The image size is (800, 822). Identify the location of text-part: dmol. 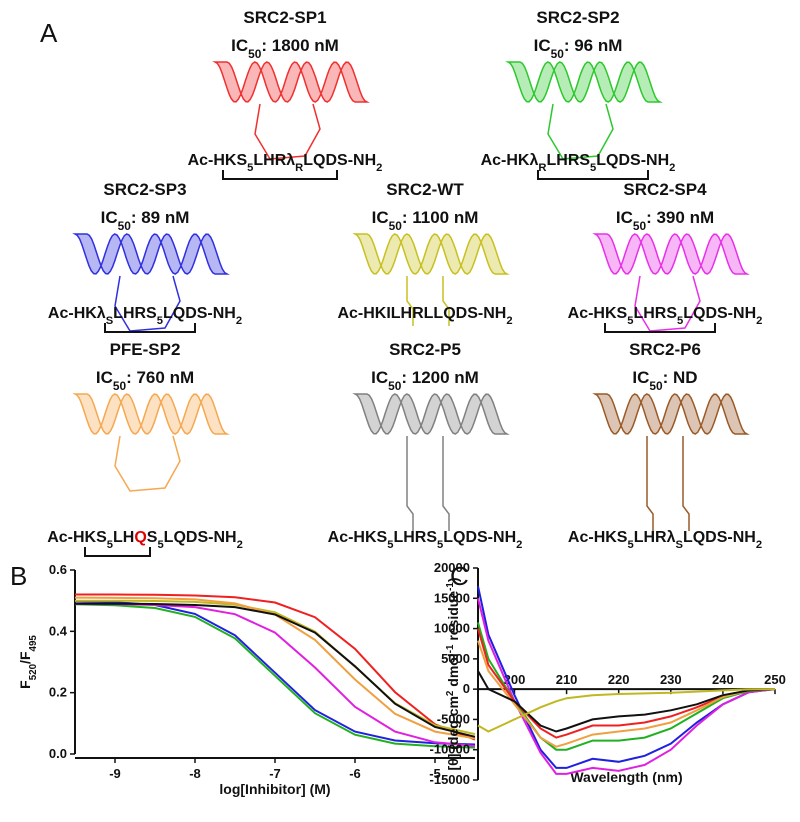
(453, 671).